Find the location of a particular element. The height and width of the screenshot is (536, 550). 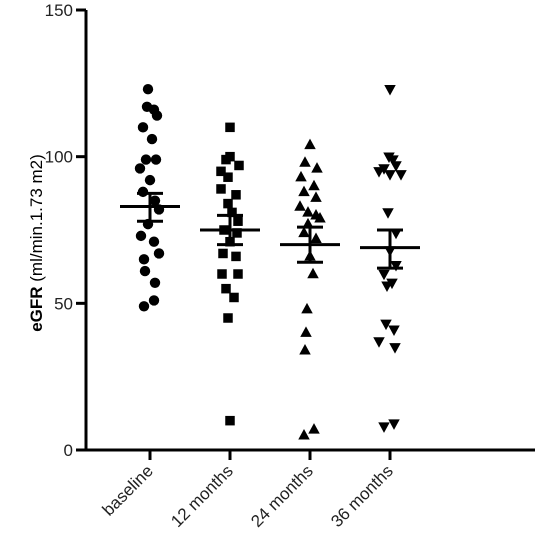

y-tick-label: 100 is located at coordinates (59, 157).